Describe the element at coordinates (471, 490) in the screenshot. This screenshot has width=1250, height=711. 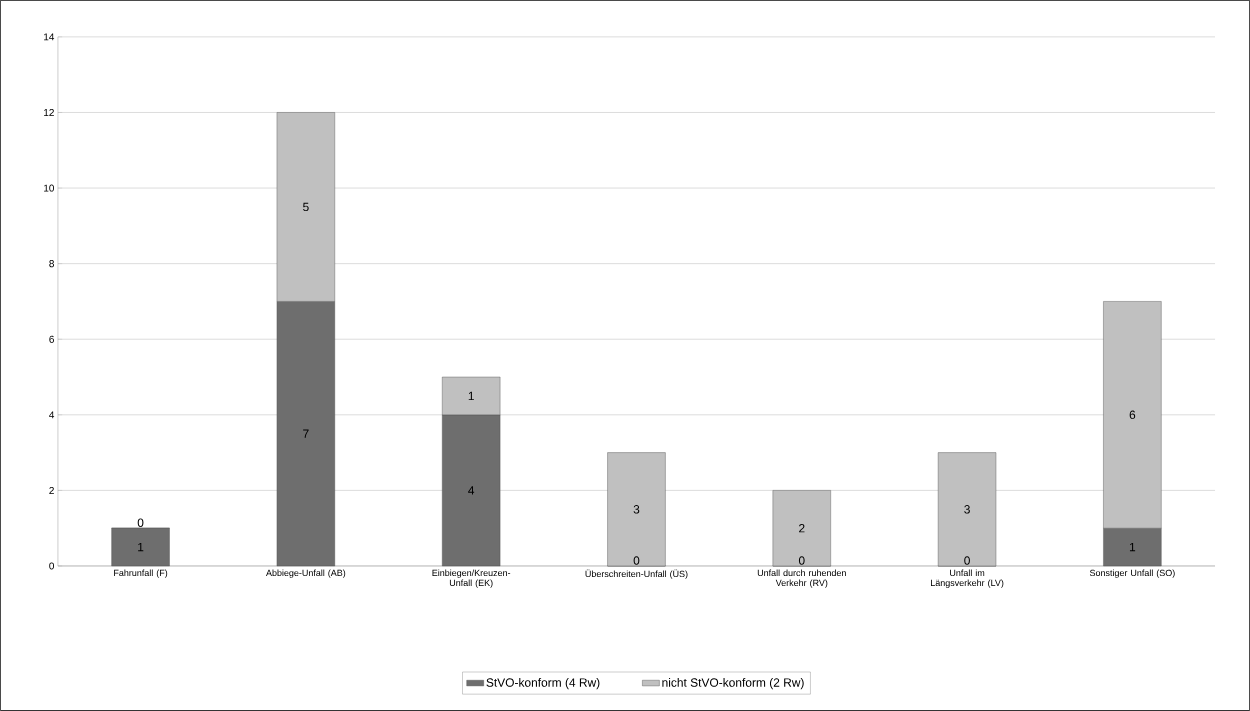
I see `data-label: 4` at that location.